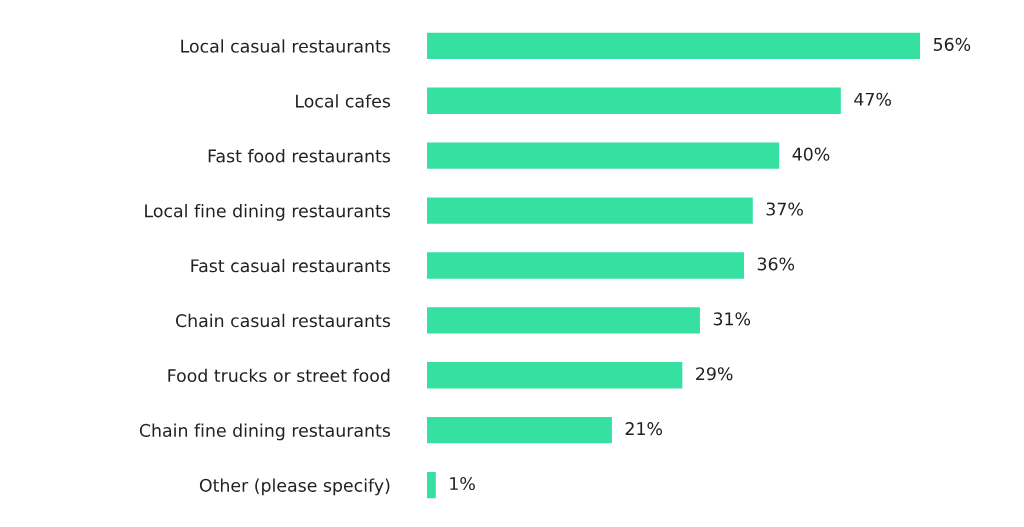  Describe the element at coordinates (462, 483) in the screenshot. I see `data-label: 1%` at that location.